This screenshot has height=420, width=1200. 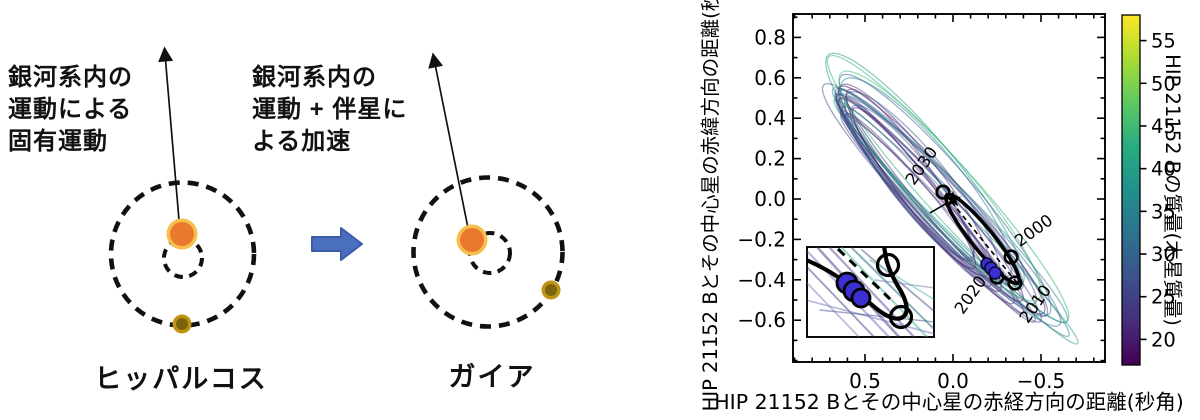 What do you see at coordinates (864, 274) in the screenshot?
I see `inset-apsidal-dashed-line` at bounding box center [864, 274].